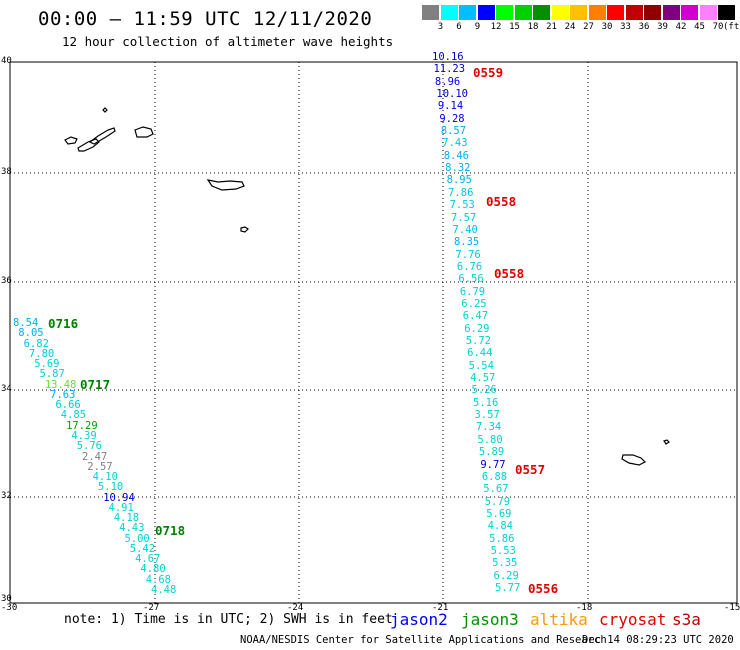  Describe the element at coordinates (110, 487) in the screenshot. I see `wave-height-value: 5.10` at that location.